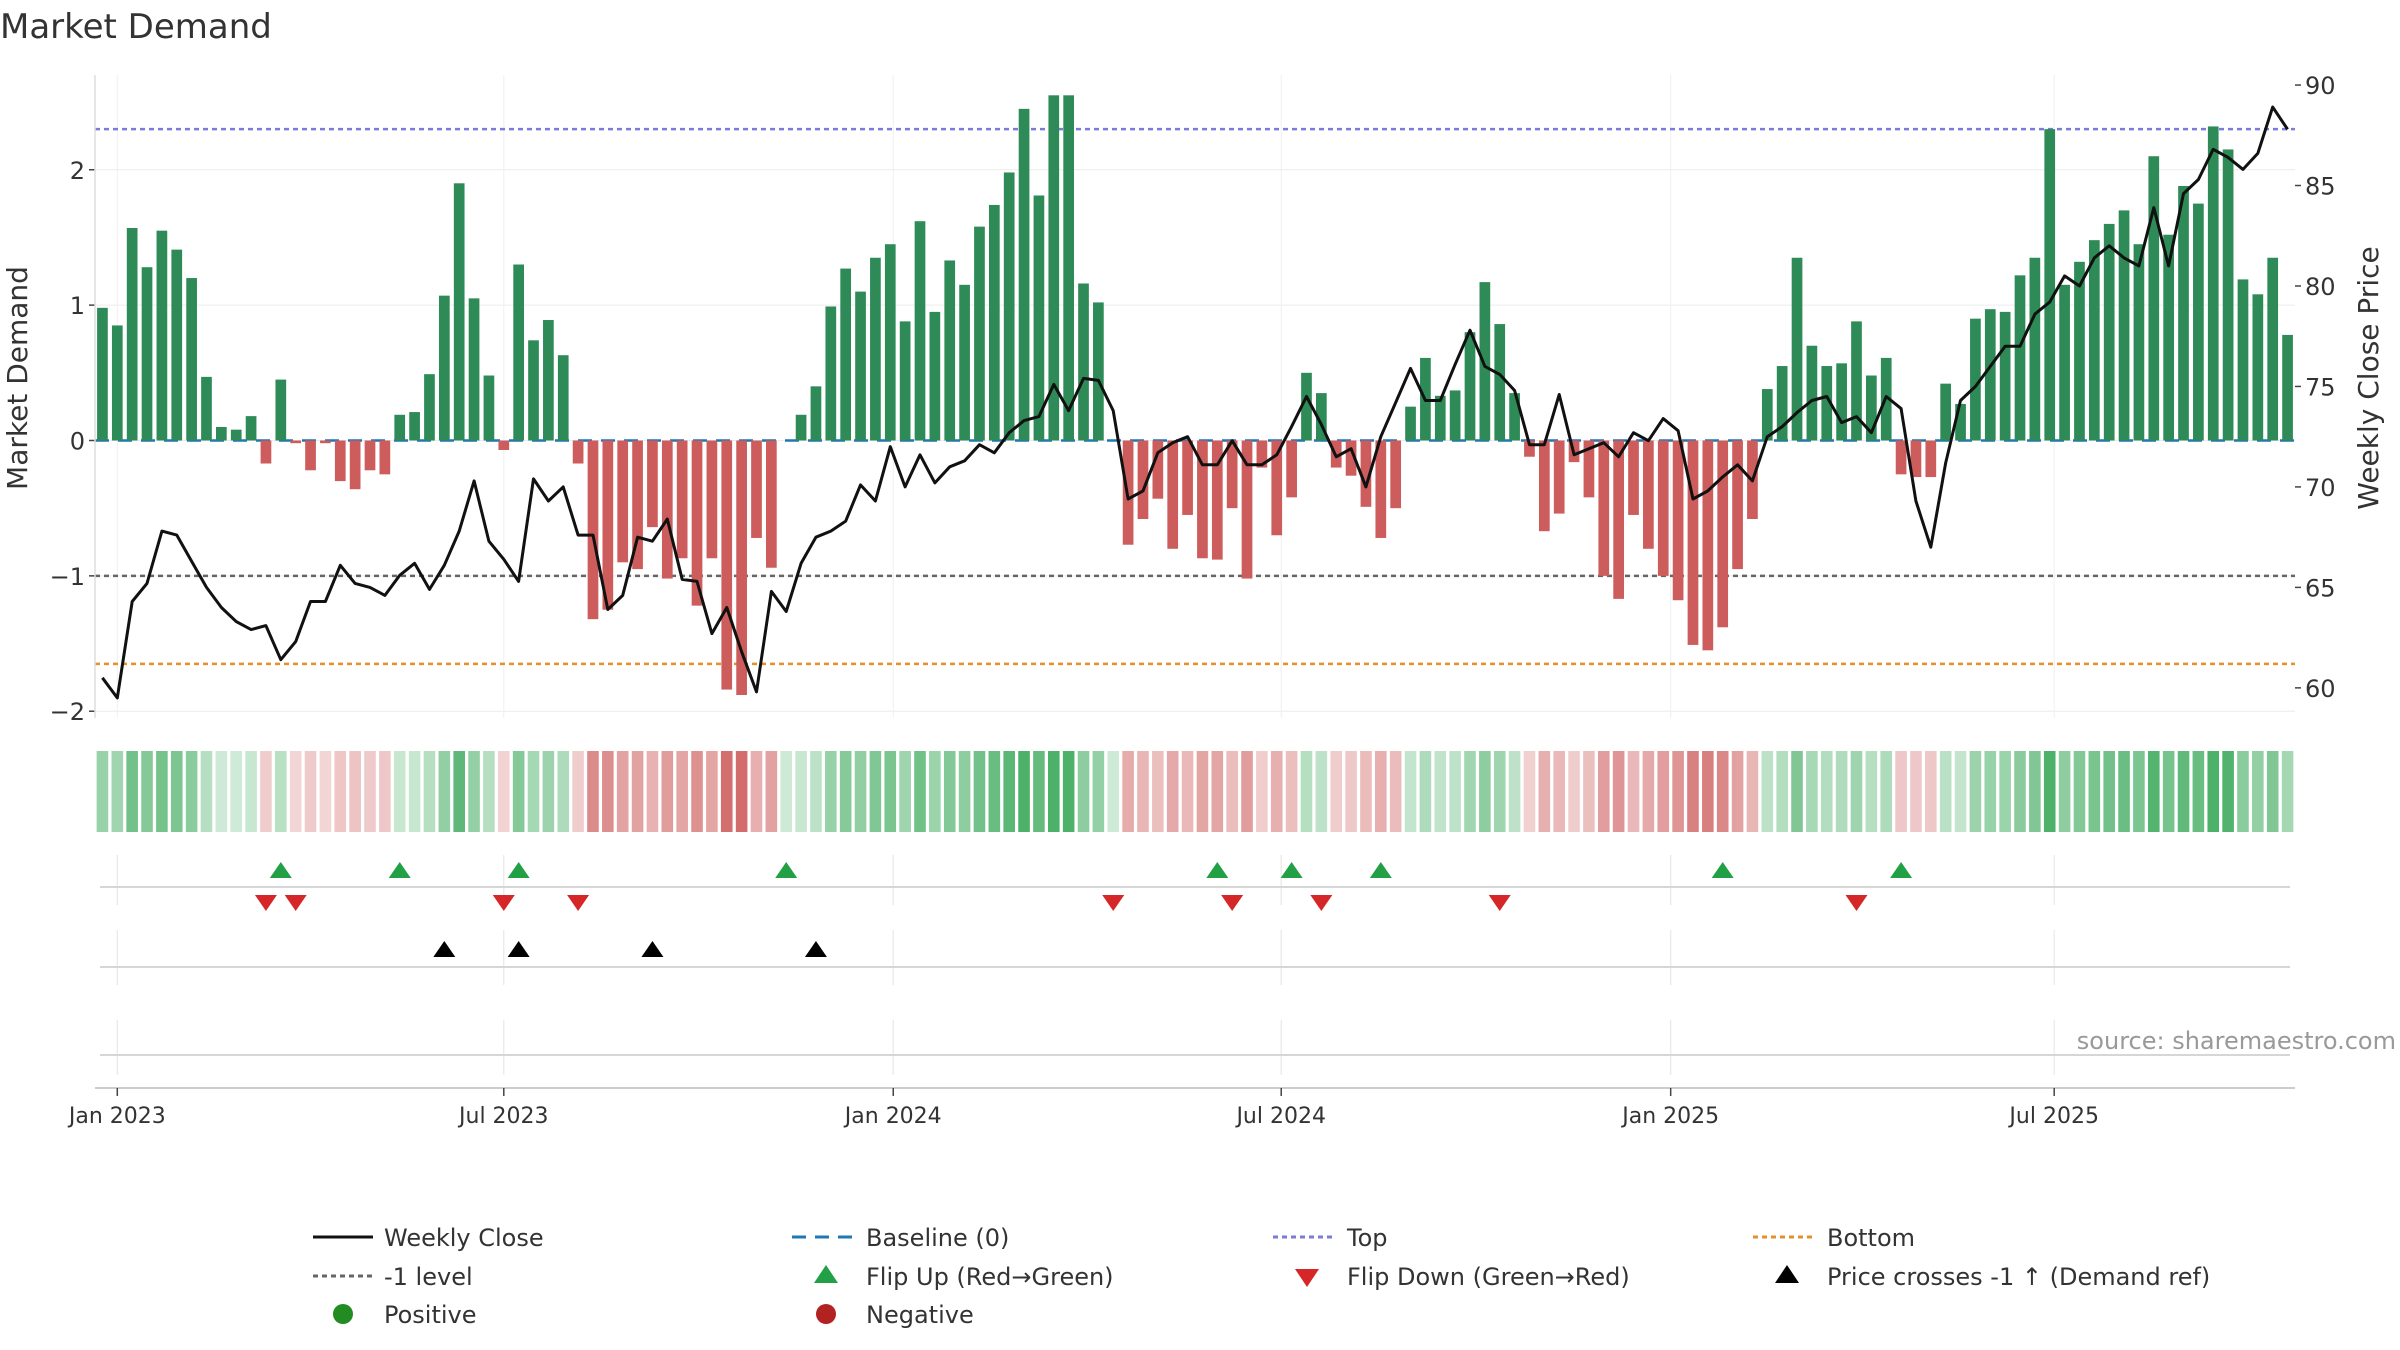  Describe the element at coordinates (892, 1116) in the screenshot. I see `x-tick-label: Jan 2024` at that location.